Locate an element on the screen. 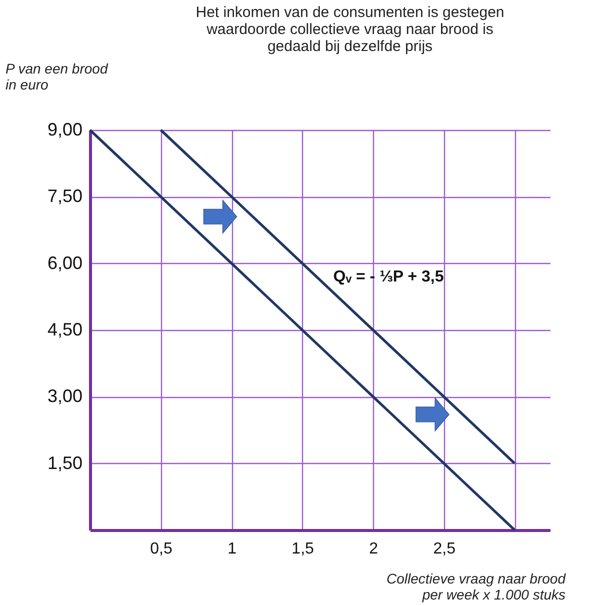 The image size is (605, 606). y-tick-label: 1,50 is located at coordinates (64, 462).